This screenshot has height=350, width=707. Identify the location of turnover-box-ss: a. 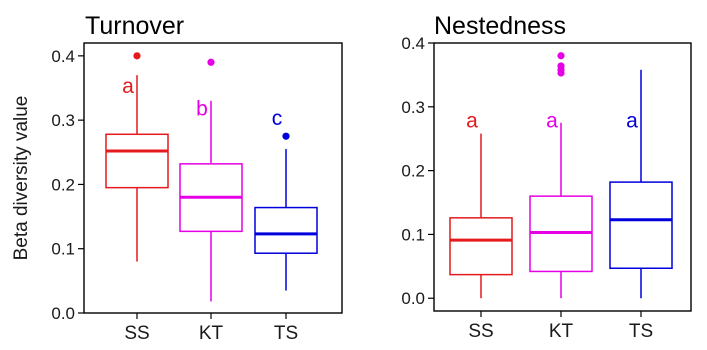
(137, 157).